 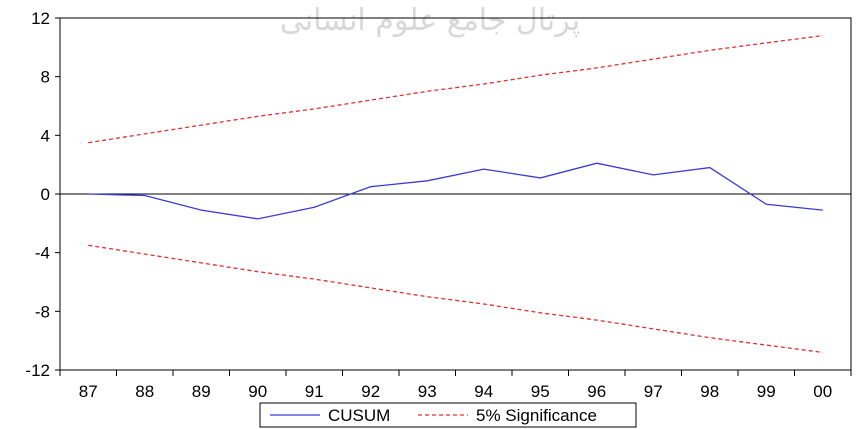 What do you see at coordinates (201, 391) in the screenshot?
I see `x-tick-label: 89` at bounding box center [201, 391].